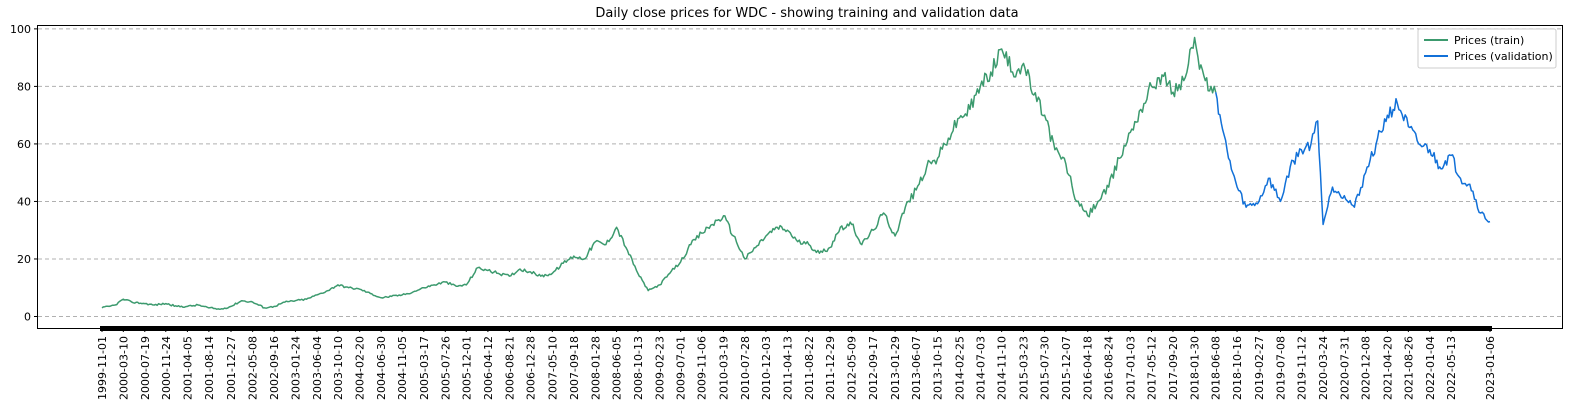 This screenshot has width=1594, height=413. Describe the element at coordinates (24, 144) in the screenshot. I see `y-tick-label: 60` at that location.